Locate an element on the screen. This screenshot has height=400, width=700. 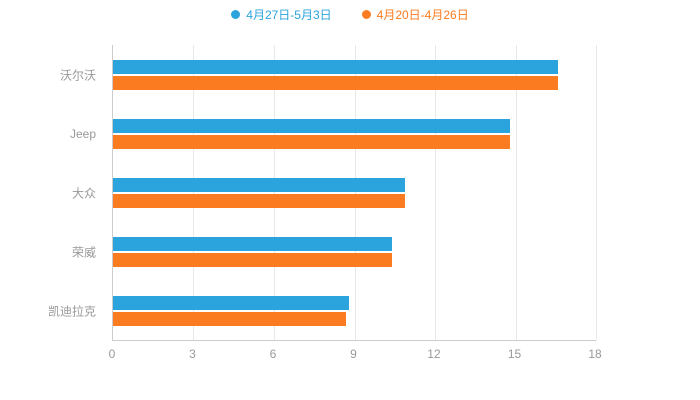
category-label: 沃尔沃 is located at coordinates (77, 75).